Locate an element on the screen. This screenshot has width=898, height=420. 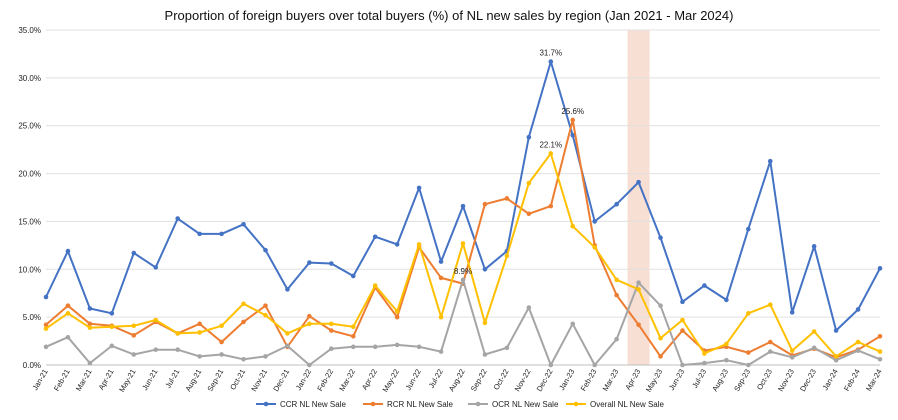
highlight-band is located at coordinates (638, 197).